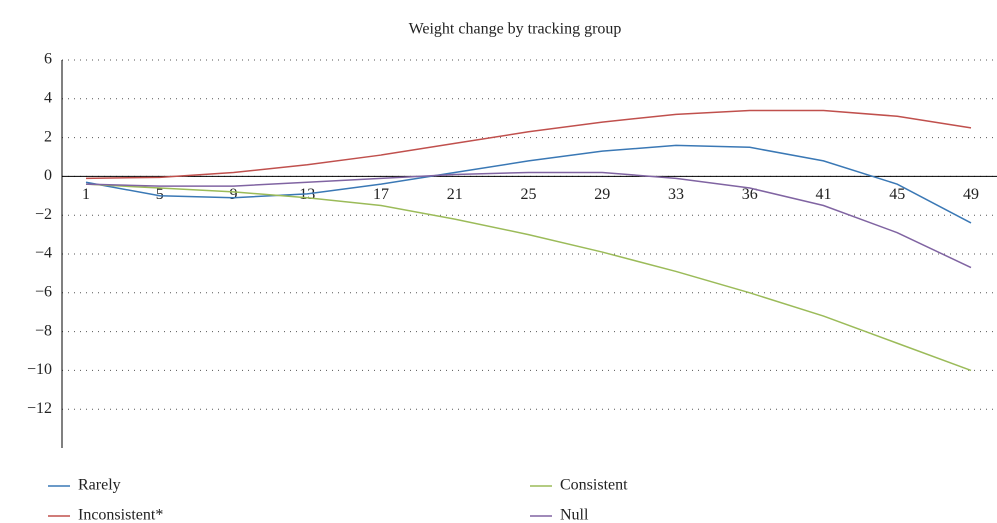  Describe the element at coordinates (529, 194) in the screenshot. I see `x-tick-label: 25` at that location.